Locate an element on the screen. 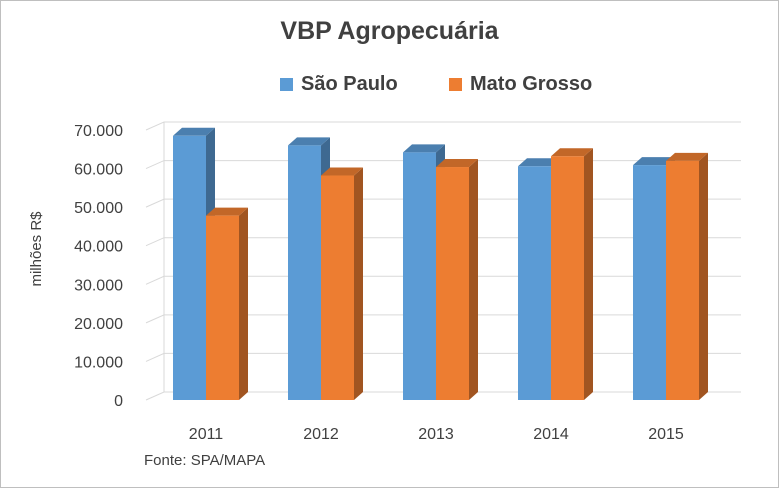 The height and width of the screenshot is (488, 779). y-tick-label: 60.000 is located at coordinates (98, 170).